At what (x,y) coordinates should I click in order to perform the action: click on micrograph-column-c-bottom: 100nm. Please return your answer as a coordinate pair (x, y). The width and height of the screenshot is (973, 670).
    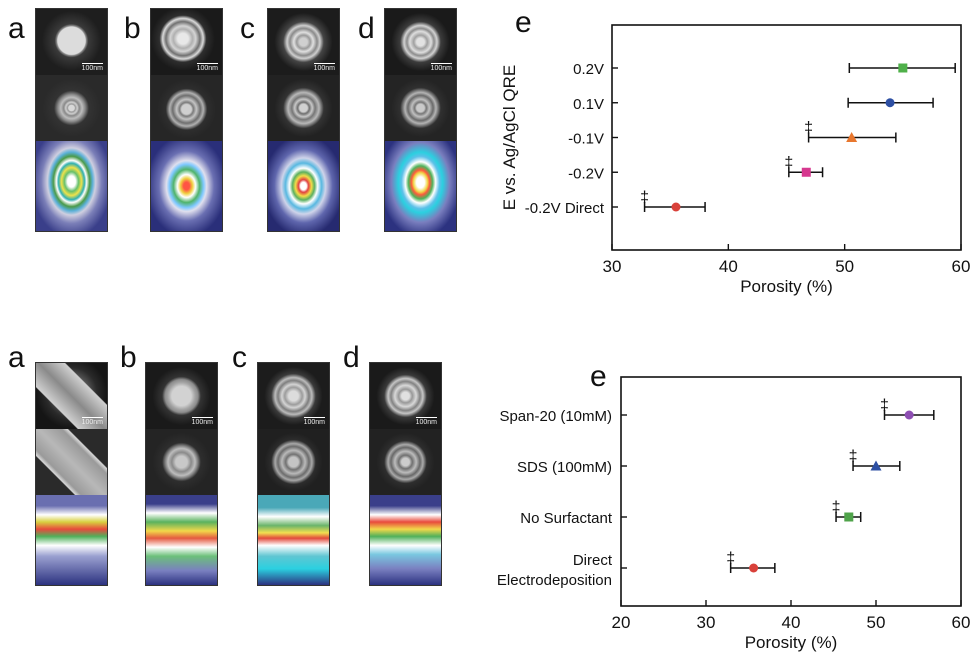
    Looking at the image, I should click on (293, 474).